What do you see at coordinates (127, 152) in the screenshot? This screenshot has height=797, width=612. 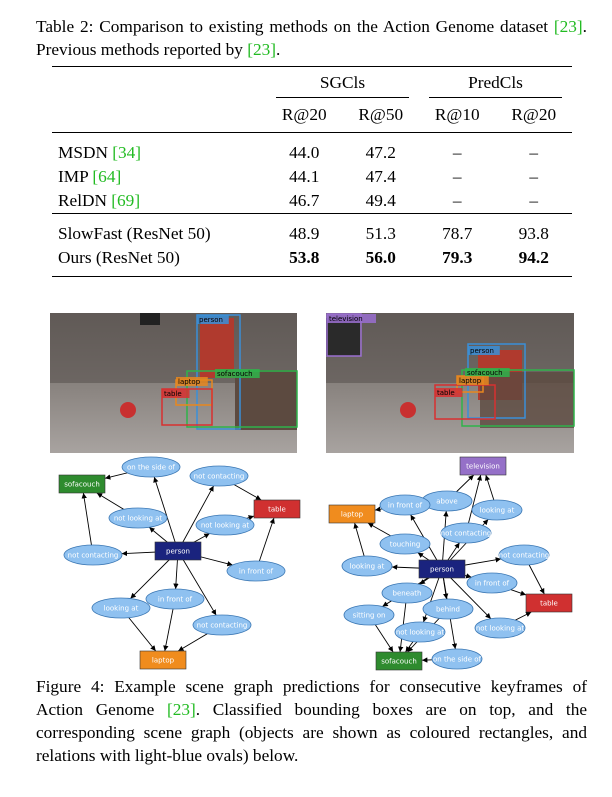 I see `citation: [34]` at bounding box center [127, 152].